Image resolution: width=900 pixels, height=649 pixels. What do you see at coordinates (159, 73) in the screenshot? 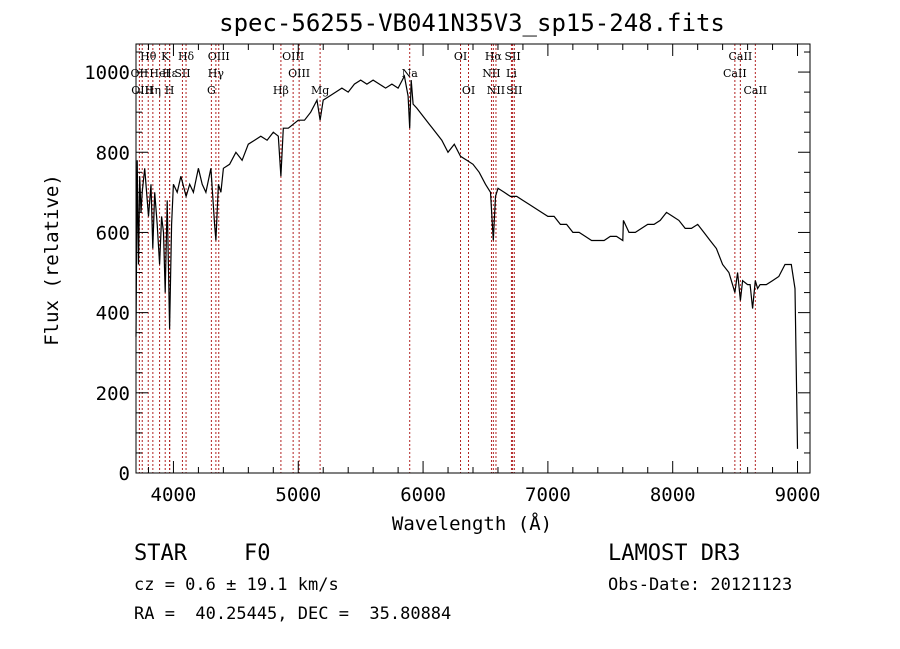
I see `line-label: HeI` at bounding box center [159, 73].